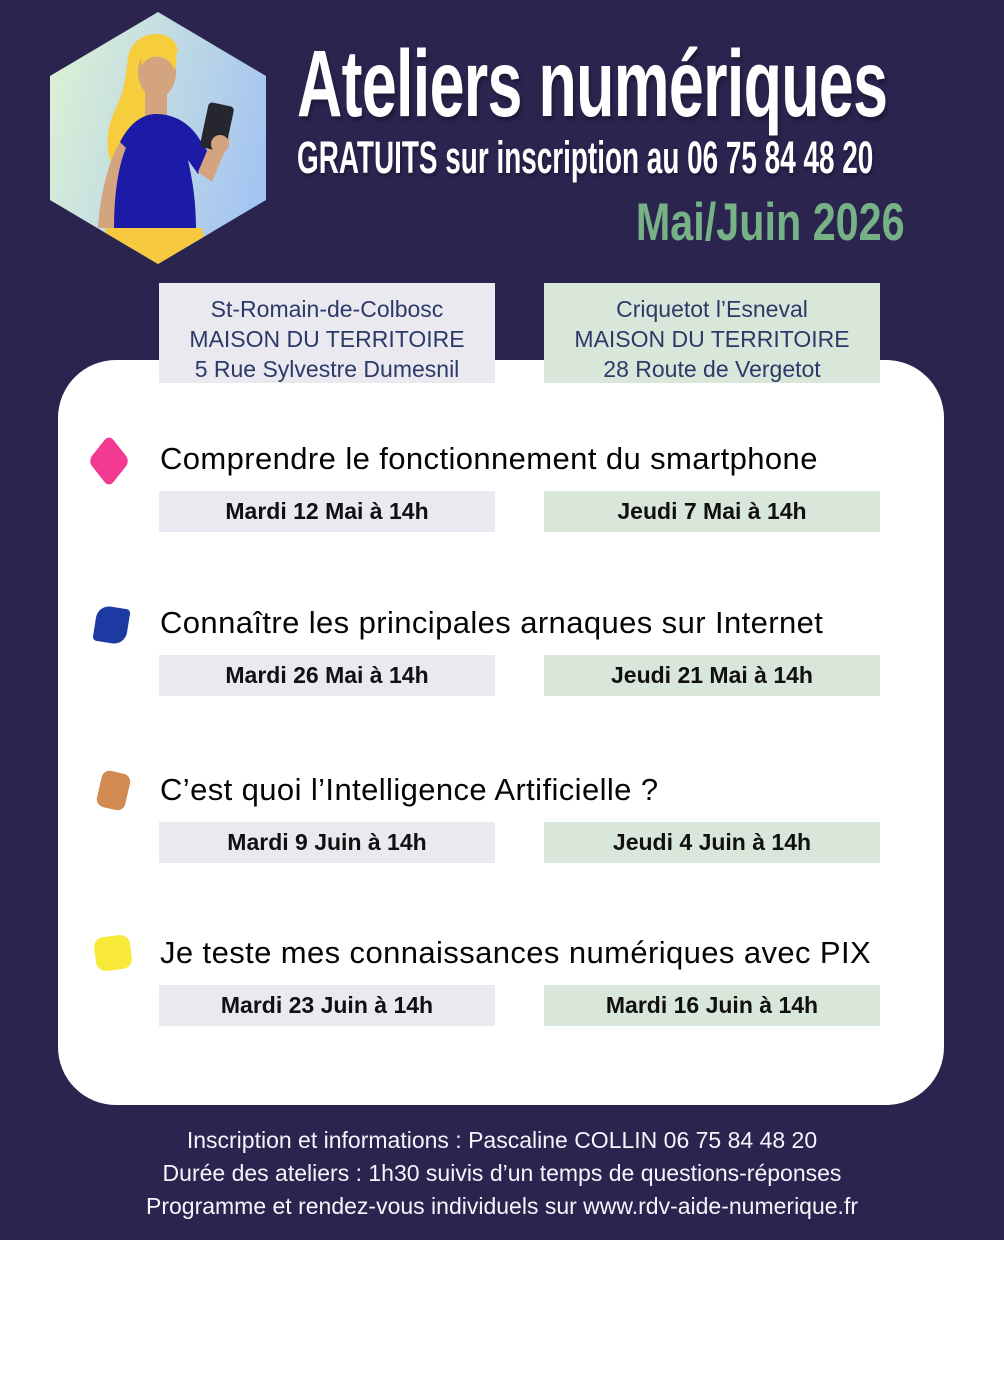 This screenshot has width=1004, height=1387. What do you see at coordinates (712, 1005) in the screenshot?
I see `workshop-date-criquetot: Mardi 16 Juin à 14h` at bounding box center [712, 1005].